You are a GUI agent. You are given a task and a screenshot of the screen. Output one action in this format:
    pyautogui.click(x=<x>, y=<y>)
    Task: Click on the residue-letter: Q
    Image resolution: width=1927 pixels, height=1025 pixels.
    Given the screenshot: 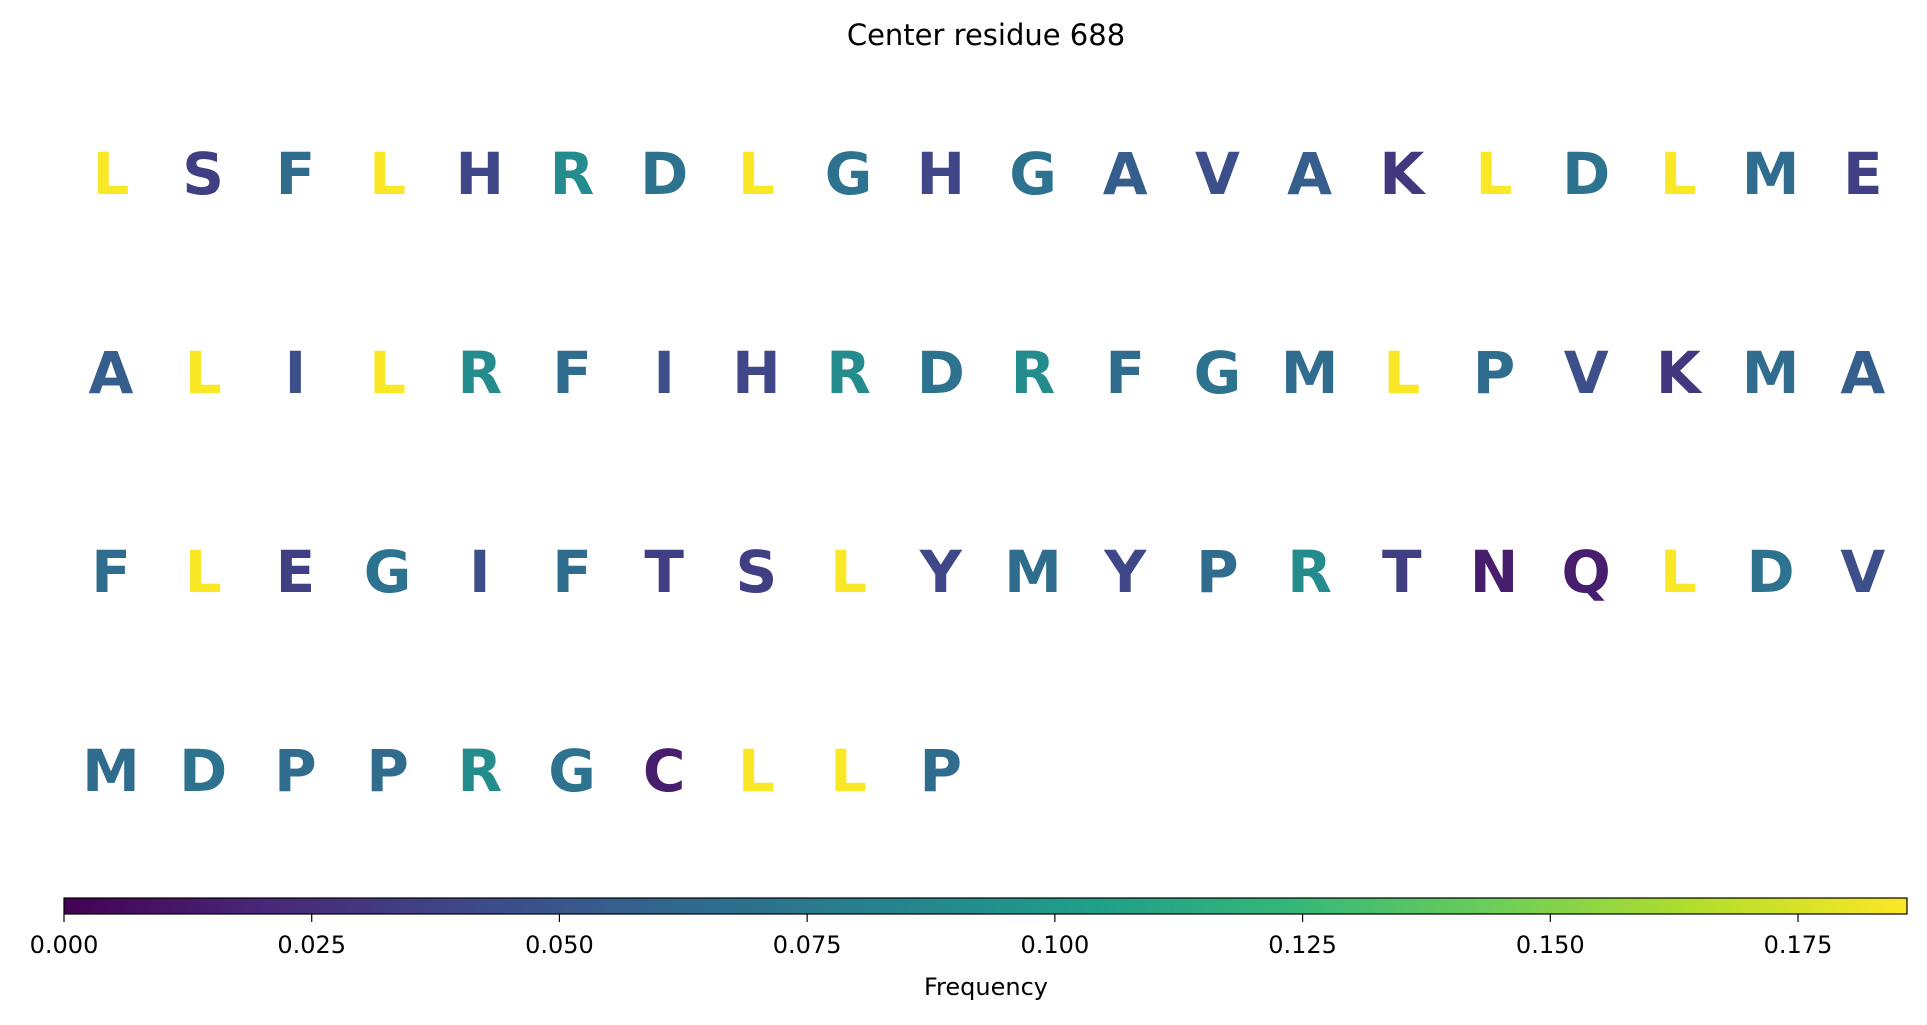 What is the action you would take?
    pyautogui.click(x=1586, y=572)
    